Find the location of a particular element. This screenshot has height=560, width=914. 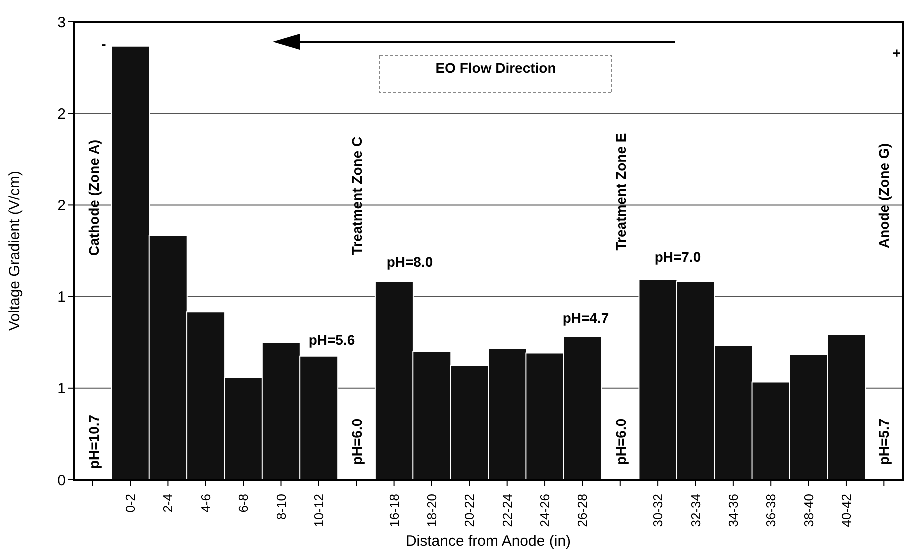

x-tick-label: 36-38 is located at coordinates (771, 511).